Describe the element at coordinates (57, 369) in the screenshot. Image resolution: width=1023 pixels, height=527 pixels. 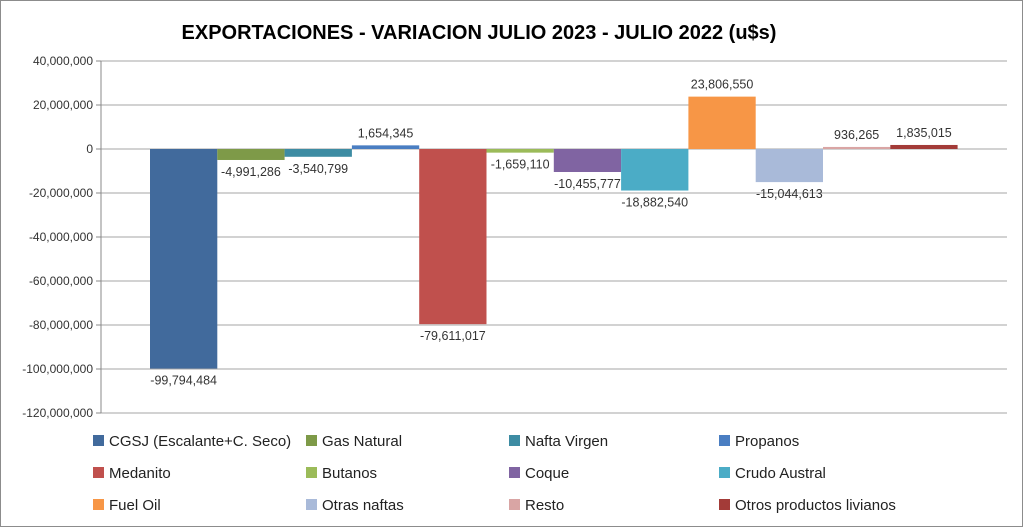
I see `y-tick-label: -100,000,000` at that location.